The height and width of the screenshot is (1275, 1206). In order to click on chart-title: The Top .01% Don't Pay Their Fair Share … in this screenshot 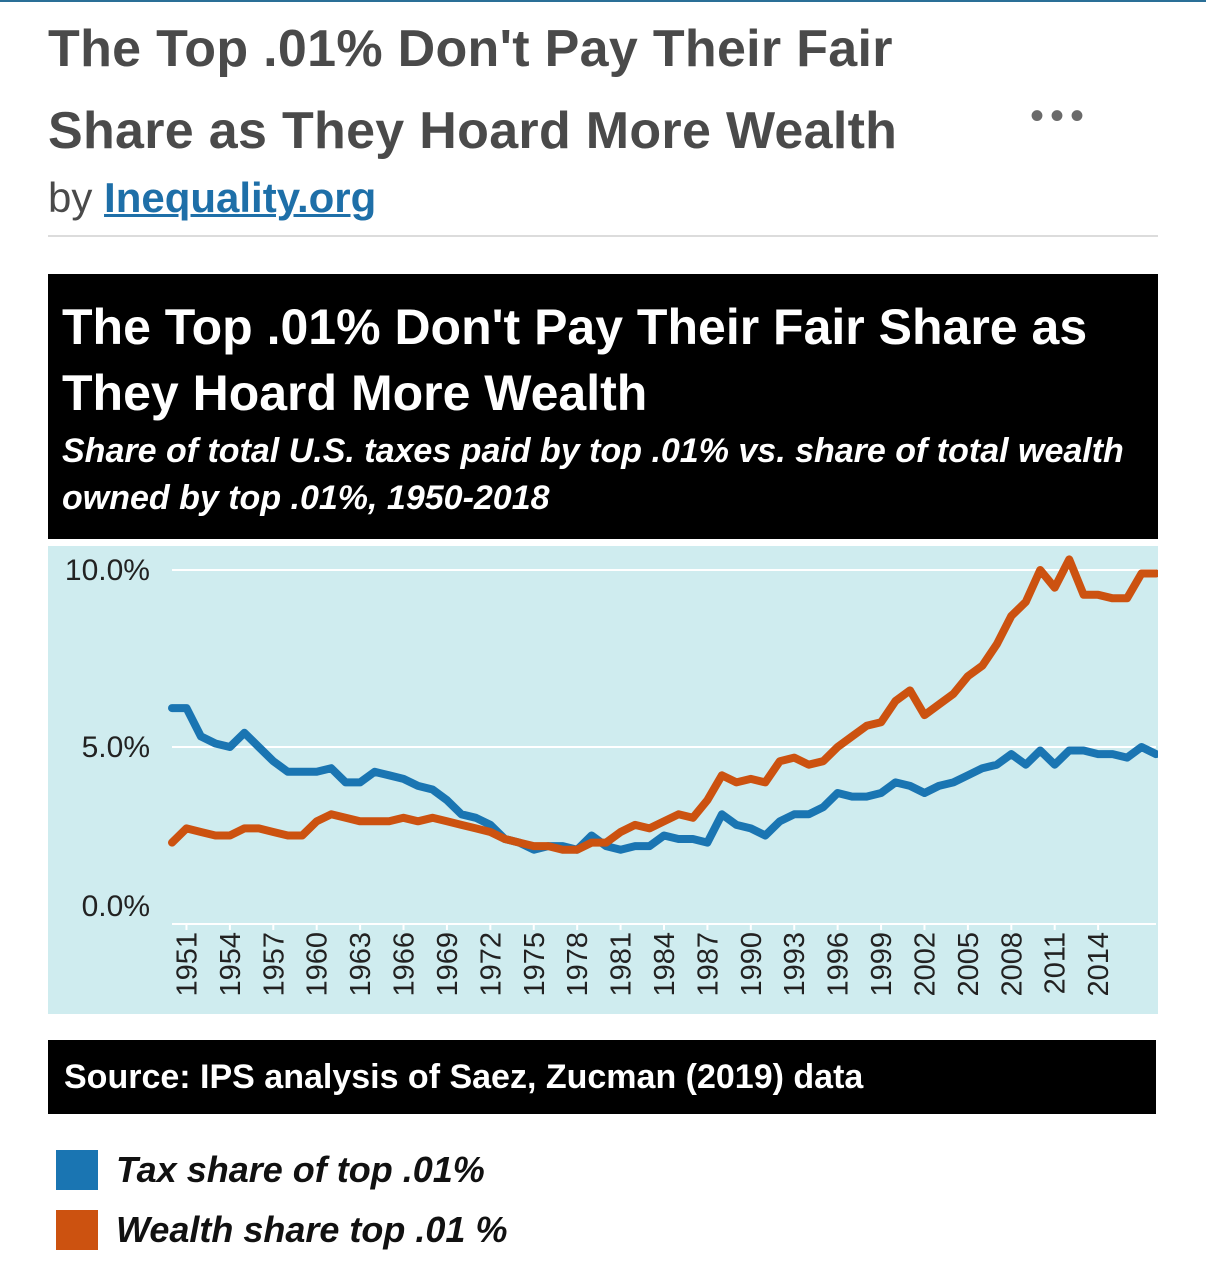, I will do `click(575, 360)`.